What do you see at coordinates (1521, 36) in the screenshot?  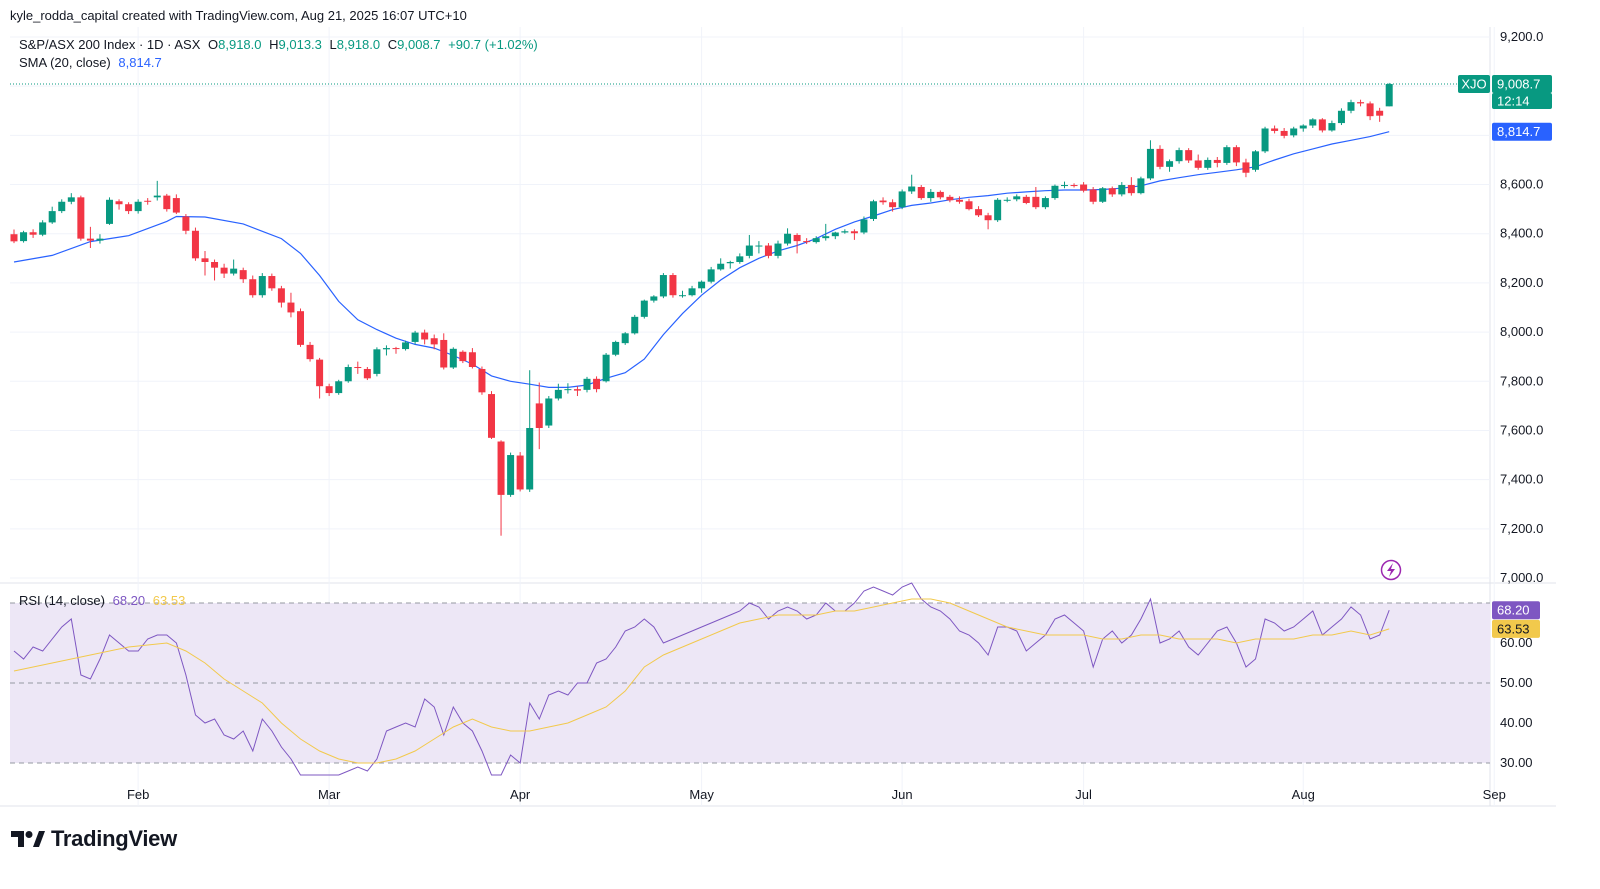 I see `price-tick-label: 9,200.0` at bounding box center [1521, 36].